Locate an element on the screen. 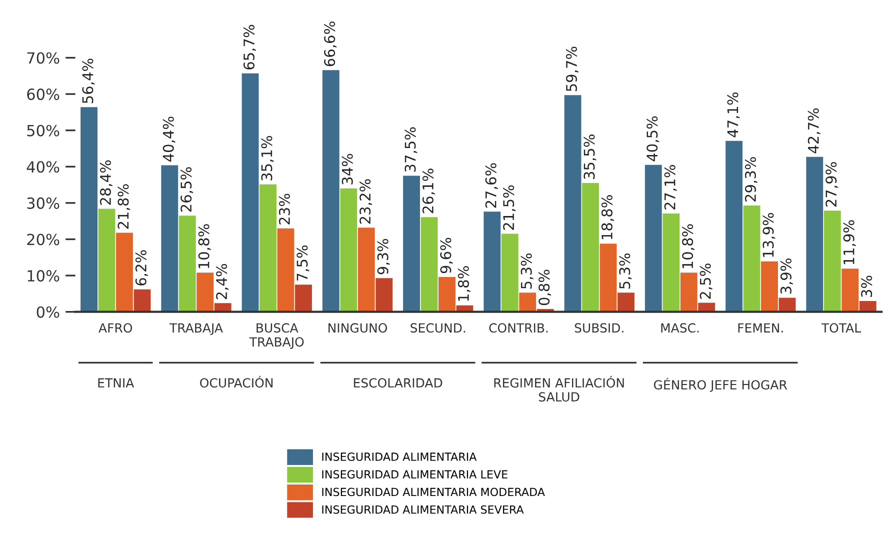 Image resolution: width=886 pixels, height=550 pixels. y-tick-label: 70% is located at coordinates (43, 58).